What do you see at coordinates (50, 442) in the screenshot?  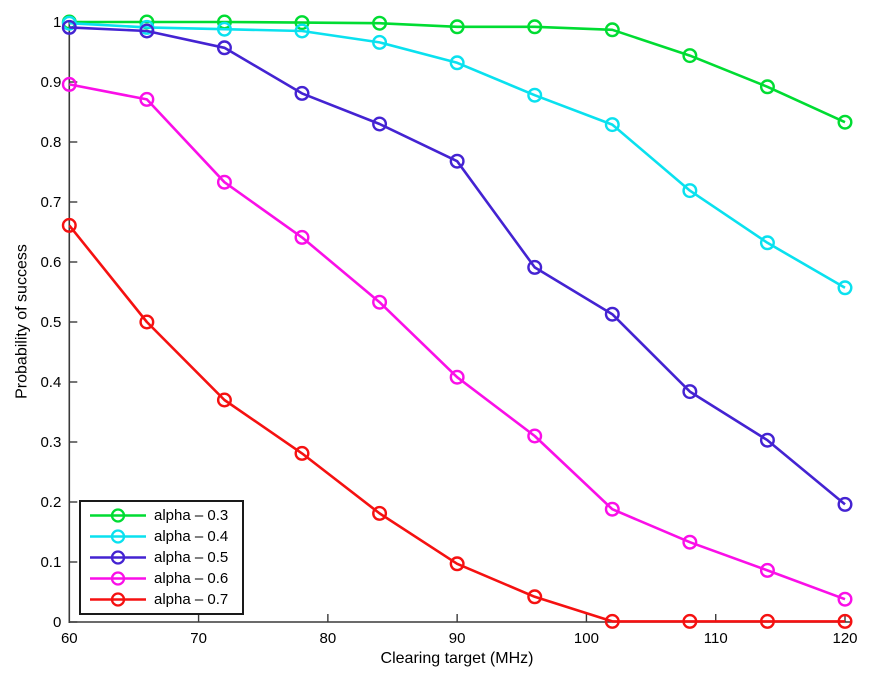 I see `y-tick-label: 0.3` at bounding box center [50, 442].